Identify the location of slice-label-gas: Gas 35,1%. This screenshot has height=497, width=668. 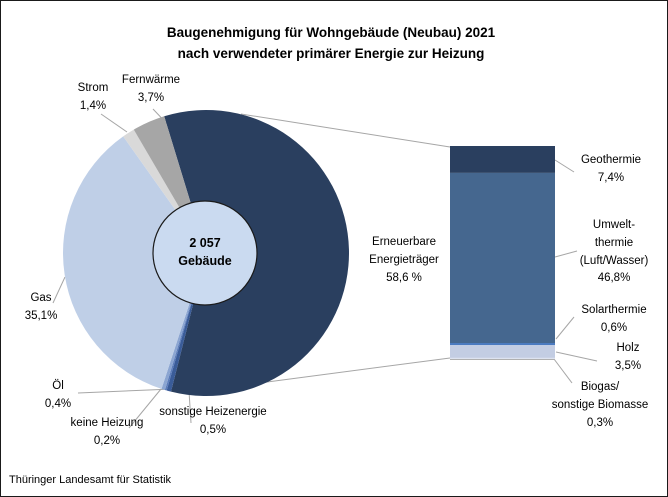
(41, 307).